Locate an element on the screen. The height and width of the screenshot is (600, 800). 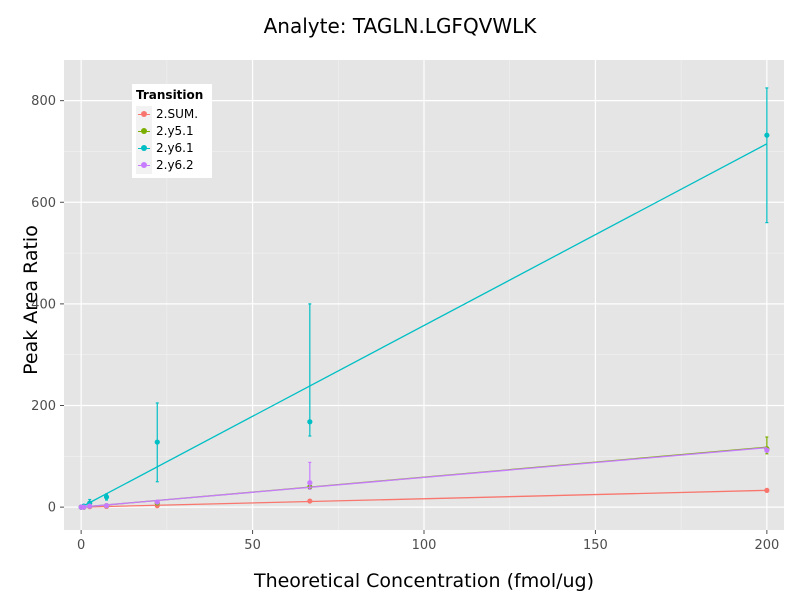
x-tick-label: 50 is located at coordinates (252, 545).